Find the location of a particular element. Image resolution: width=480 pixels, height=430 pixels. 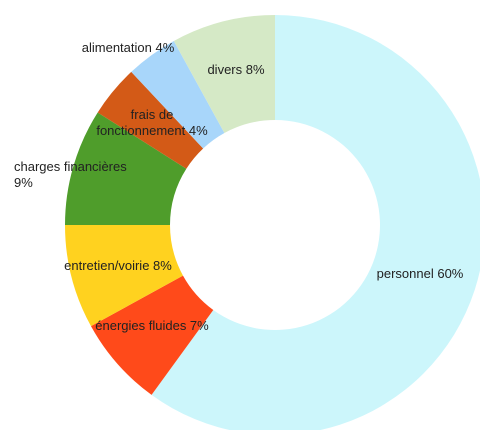

slice-label-line: personnel 60% is located at coordinates (420, 273).